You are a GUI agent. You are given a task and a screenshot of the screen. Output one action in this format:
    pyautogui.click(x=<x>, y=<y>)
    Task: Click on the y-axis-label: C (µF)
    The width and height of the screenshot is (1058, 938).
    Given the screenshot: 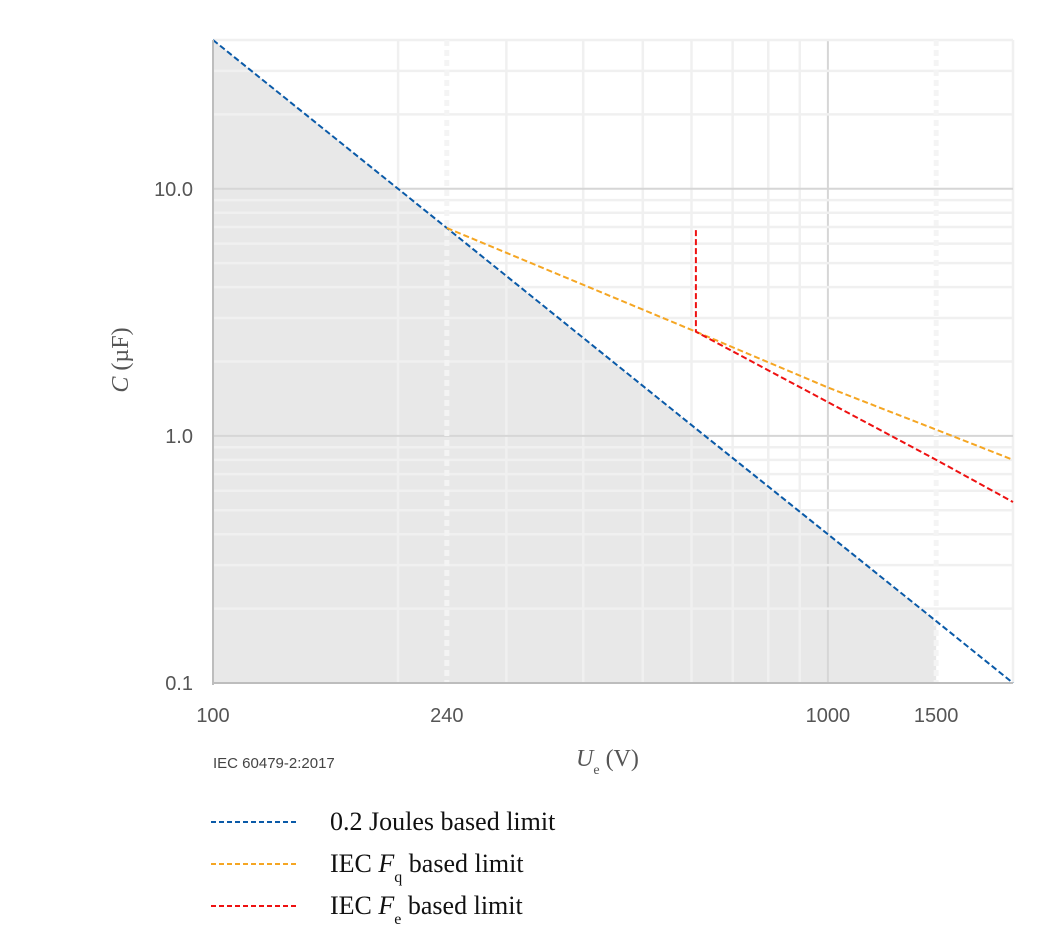 What is the action you would take?
    pyautogui.click(x=121, y=359)
    